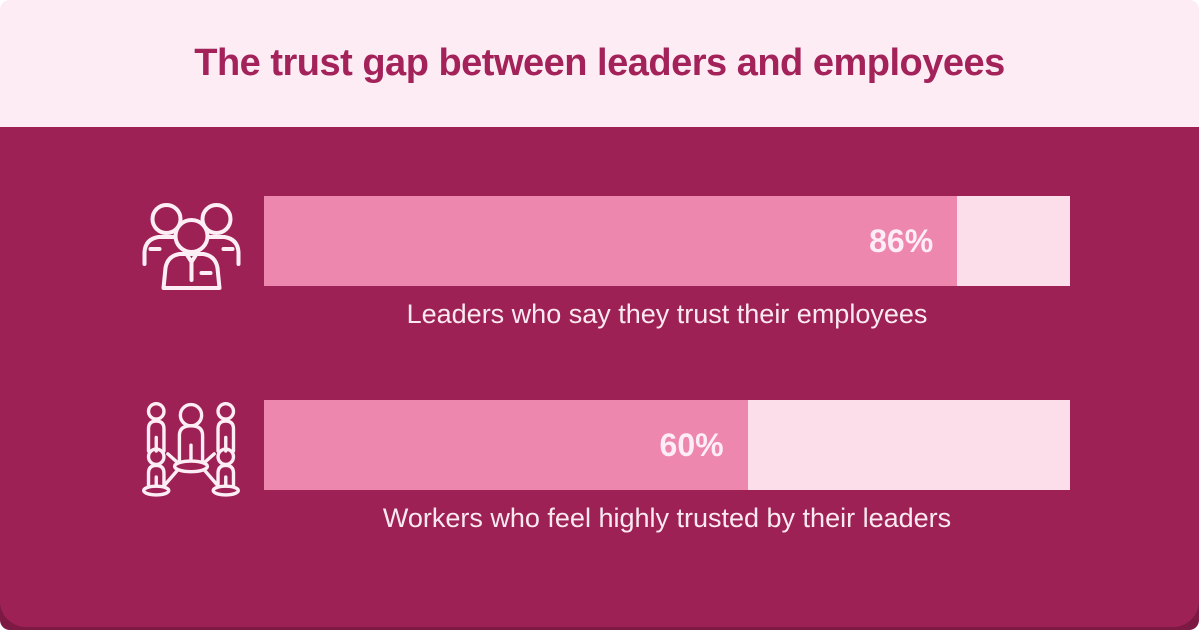 This screenshot has width=1199, height=630. What do you see at coordinates (611, 241) in the screenshot?
I see `bar-fill-leaders: 86%` at bounding box center [611, 241].